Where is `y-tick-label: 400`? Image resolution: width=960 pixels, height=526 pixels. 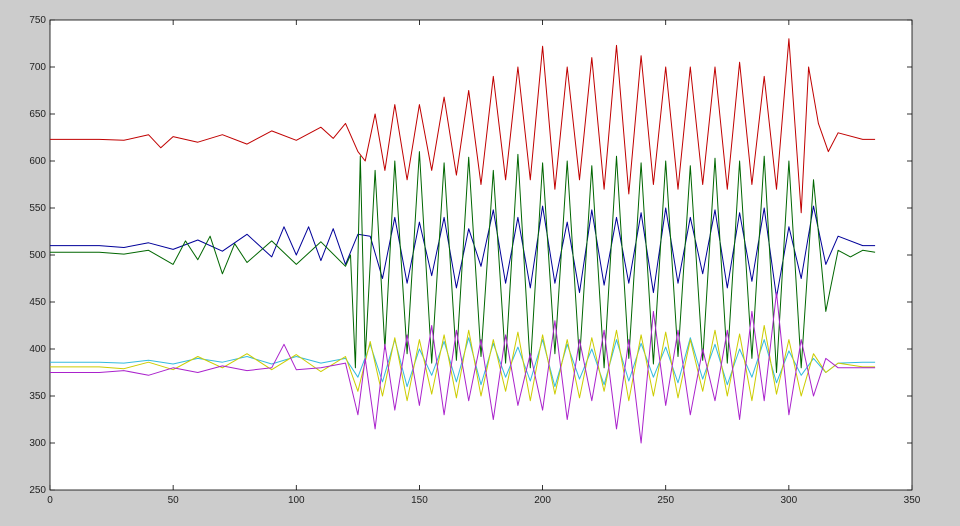 y-tick-label: 400 is located at coordinates (37, 349).